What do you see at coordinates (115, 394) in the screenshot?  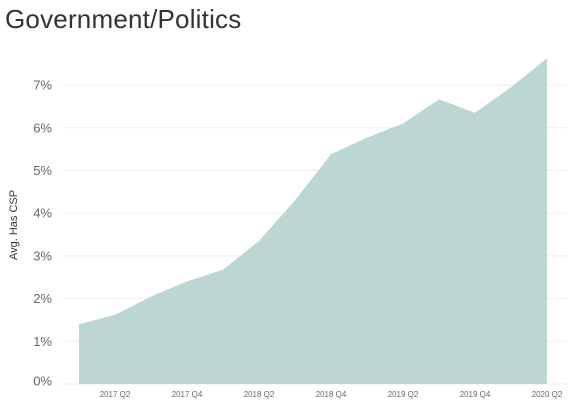 I see `x-tick-label: 2017 Q2` at bounding box center [115, 394].